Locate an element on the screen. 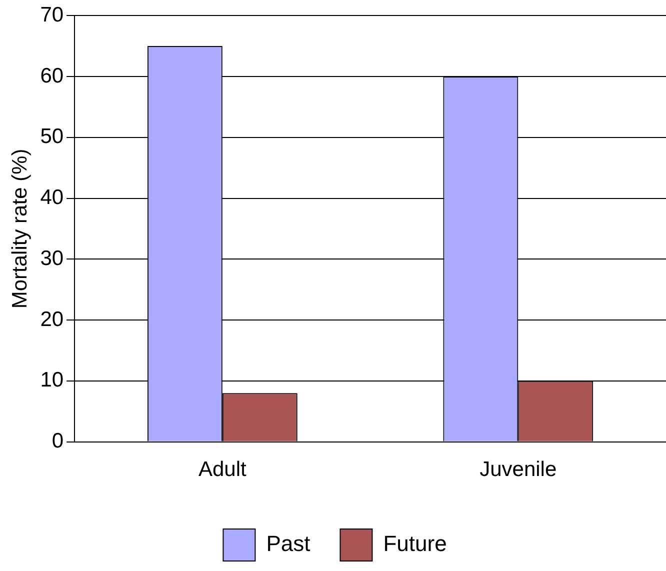 This screenshot has width=666, height=571. y-tick-label: 50 is located at coordinates (52, 136).